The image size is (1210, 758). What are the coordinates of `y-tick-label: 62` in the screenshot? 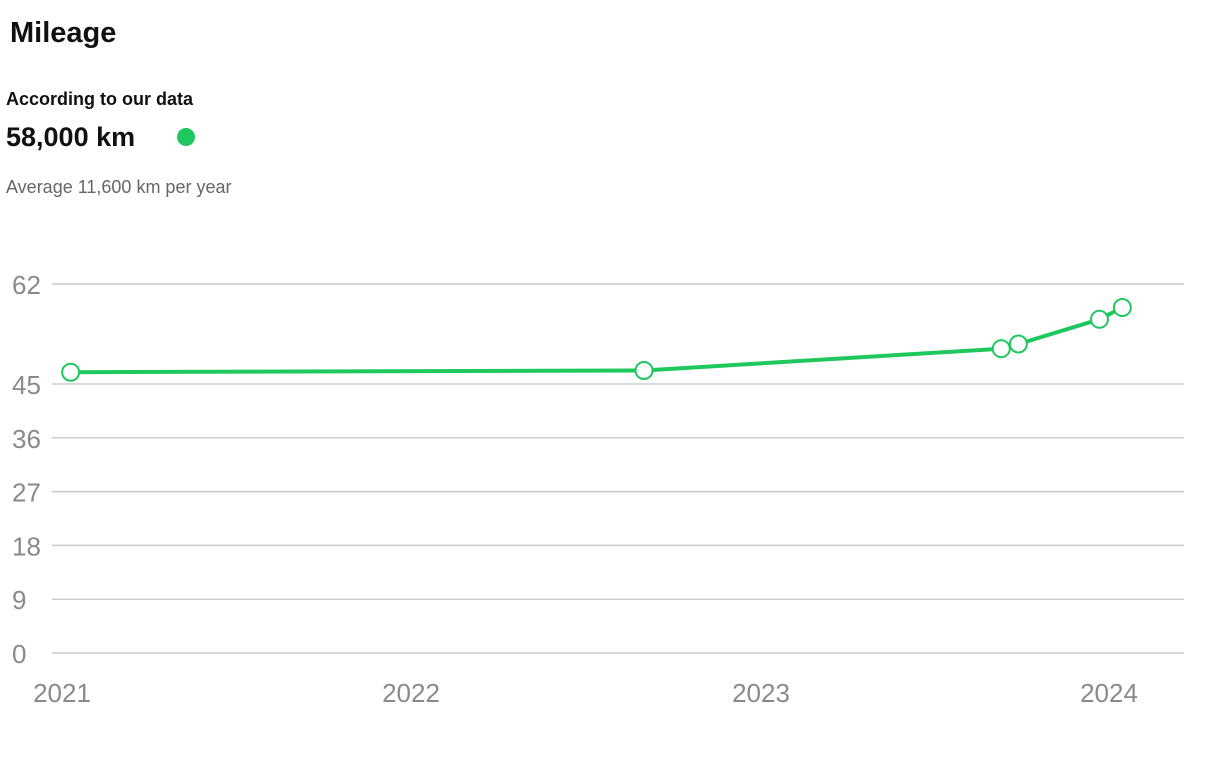 It's located at (26, 285).